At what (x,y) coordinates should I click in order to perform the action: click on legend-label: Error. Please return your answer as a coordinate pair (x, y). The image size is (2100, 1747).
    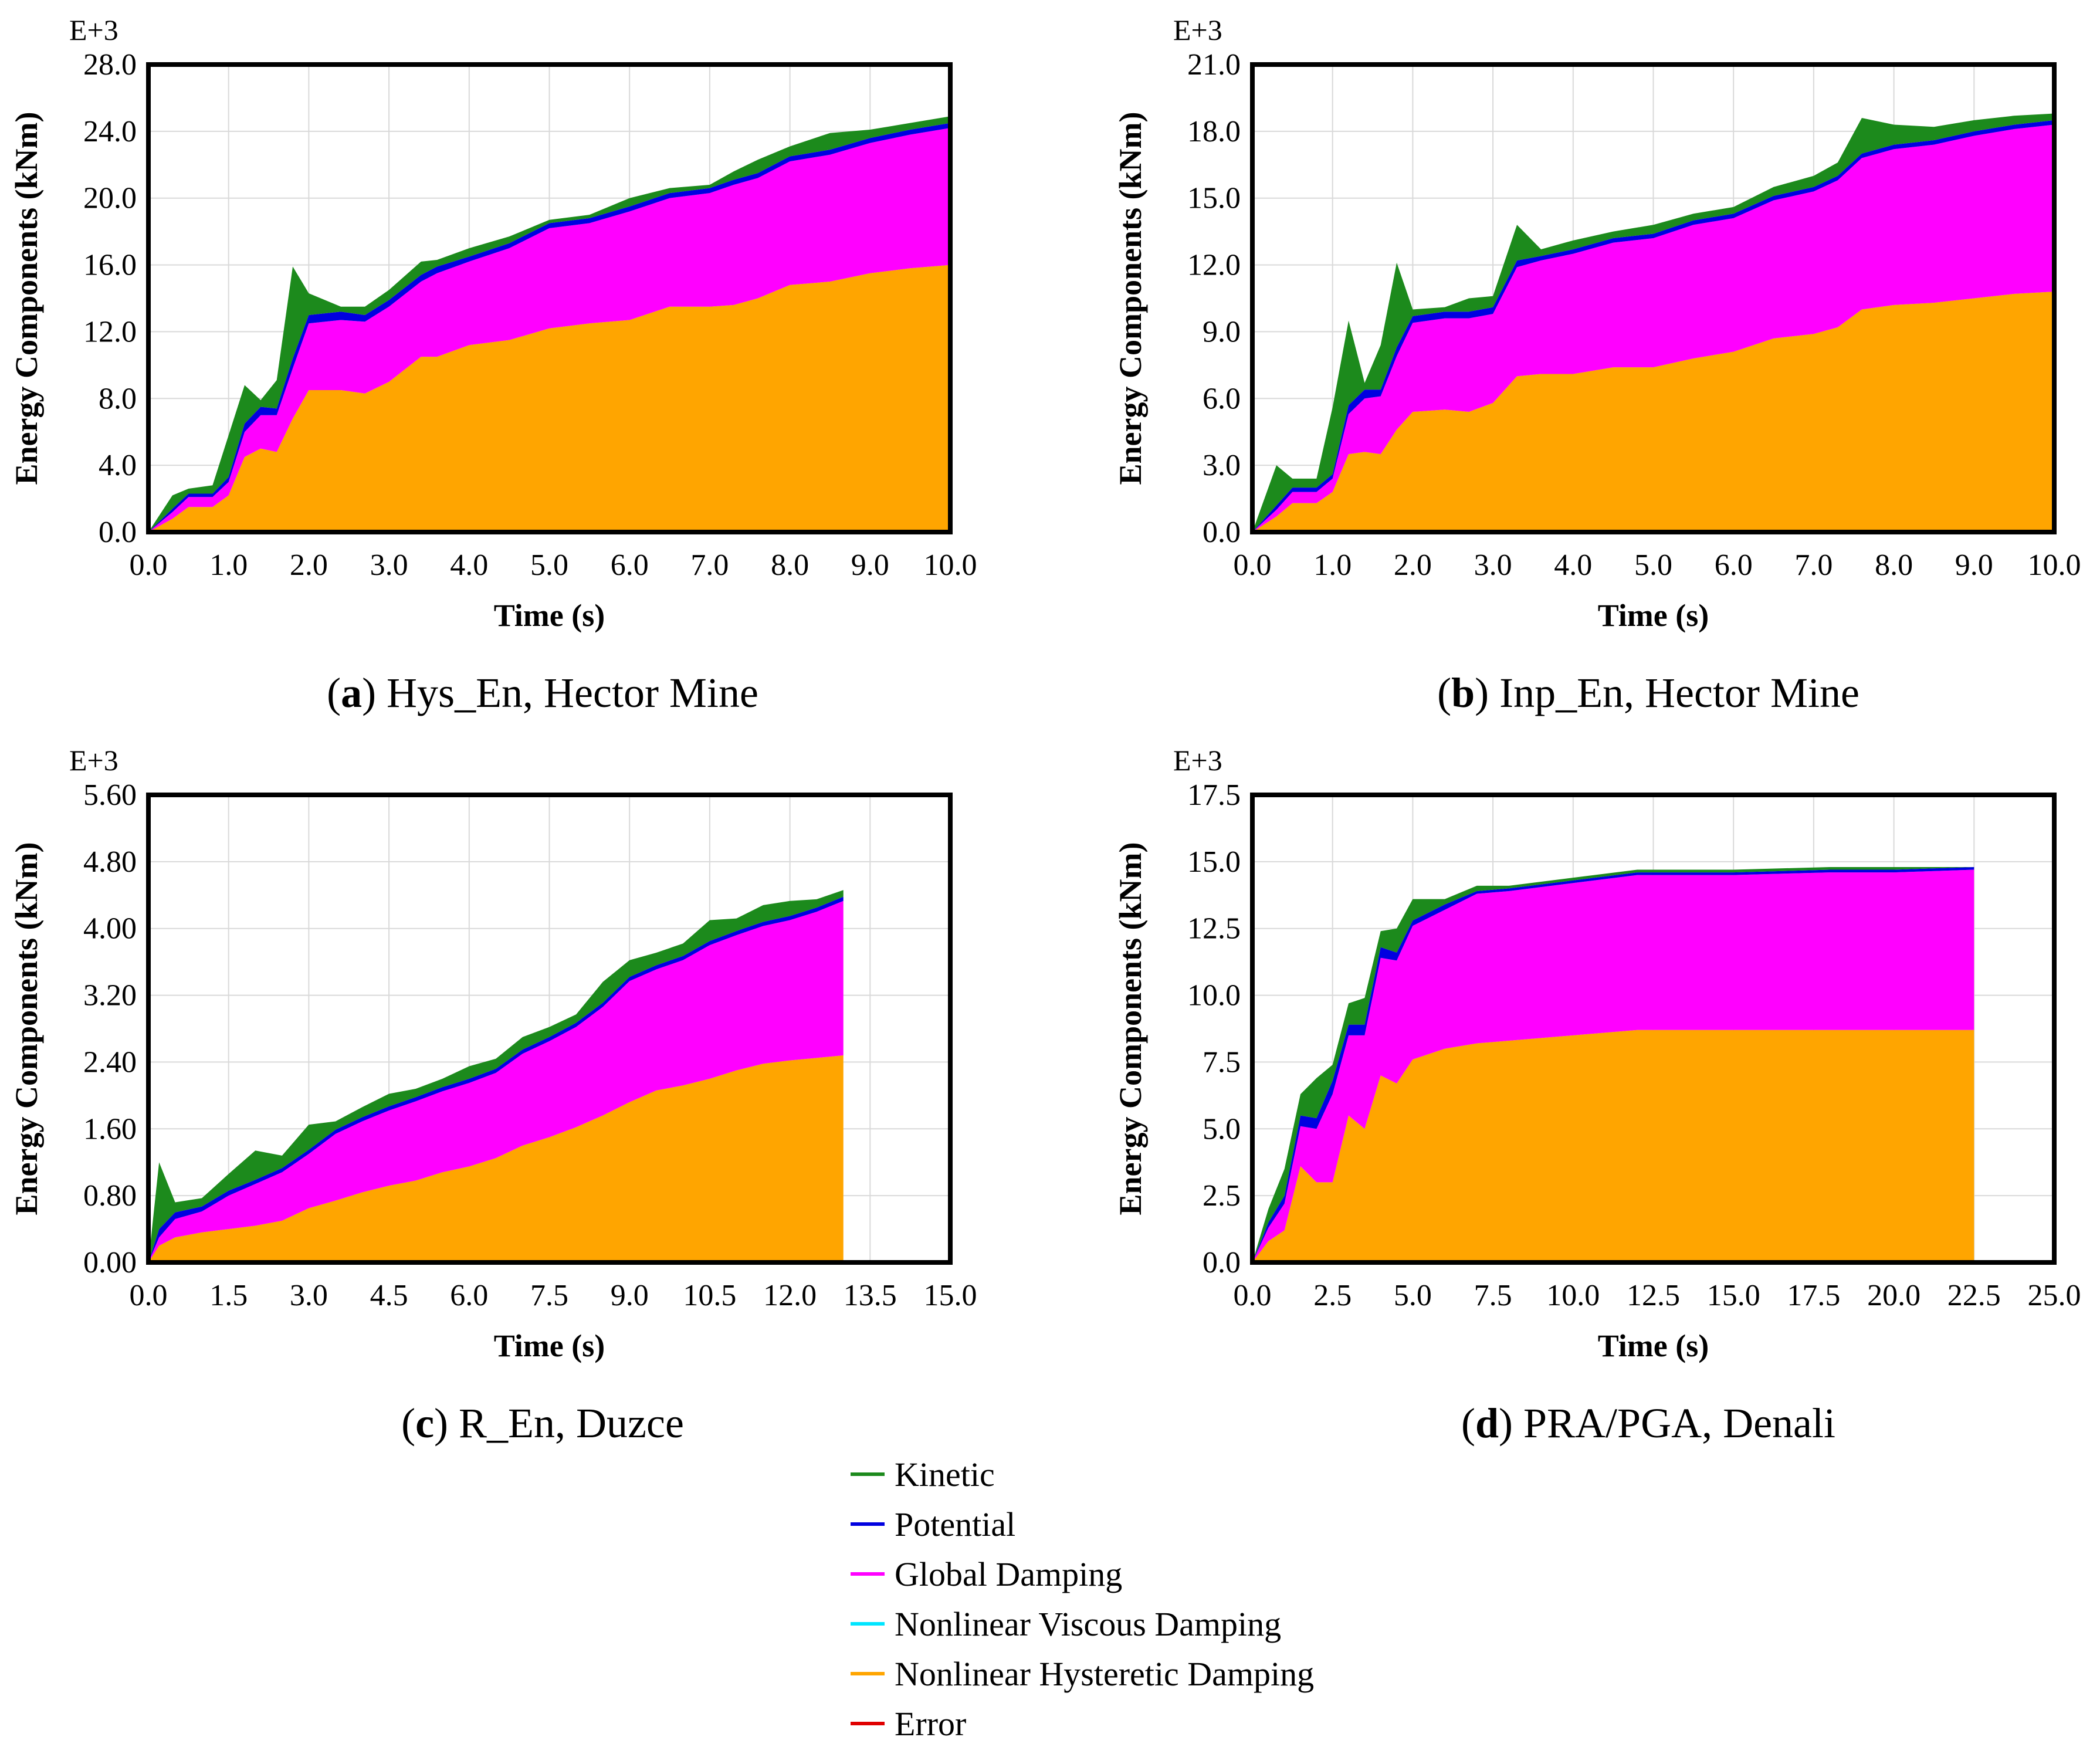
    Looking at the image, I should click on (930, 1724).